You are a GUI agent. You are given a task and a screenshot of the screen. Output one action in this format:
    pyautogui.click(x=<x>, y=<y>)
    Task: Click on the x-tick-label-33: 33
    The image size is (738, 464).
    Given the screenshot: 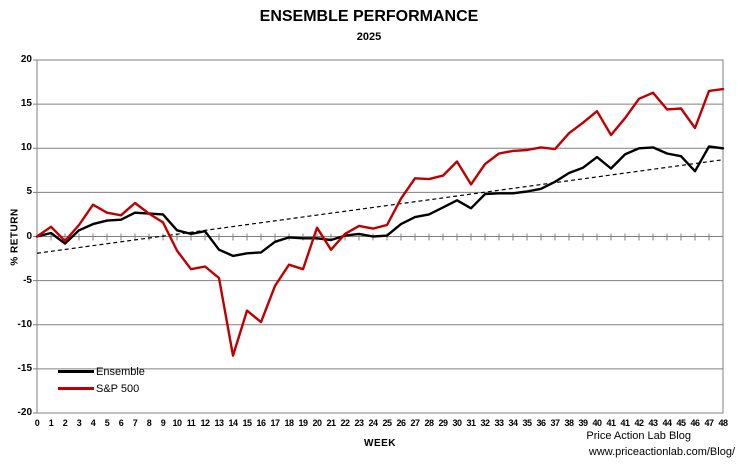 What is the action you would take?
    pyautogui.click(x=499, y=423)
    